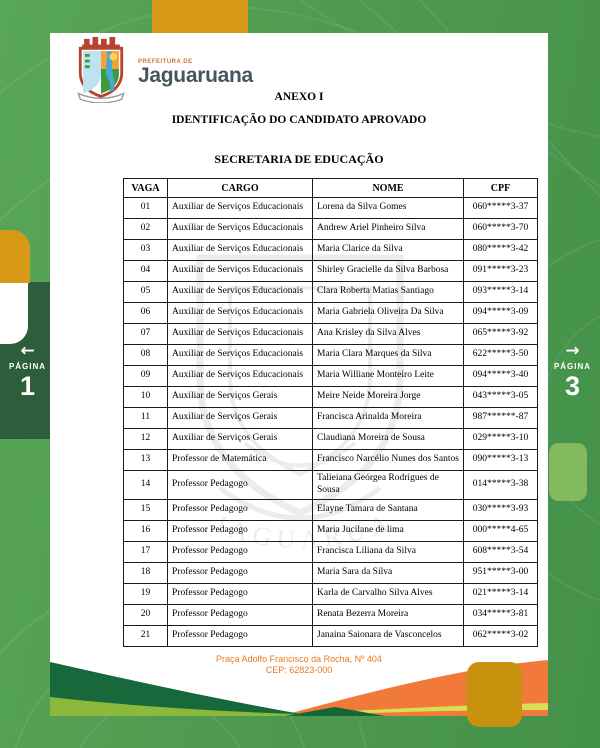  What do you see at coordinates (145, 572) in the screenshot?
I see `vaga-cell: 18` at bounding box center [145, 572].